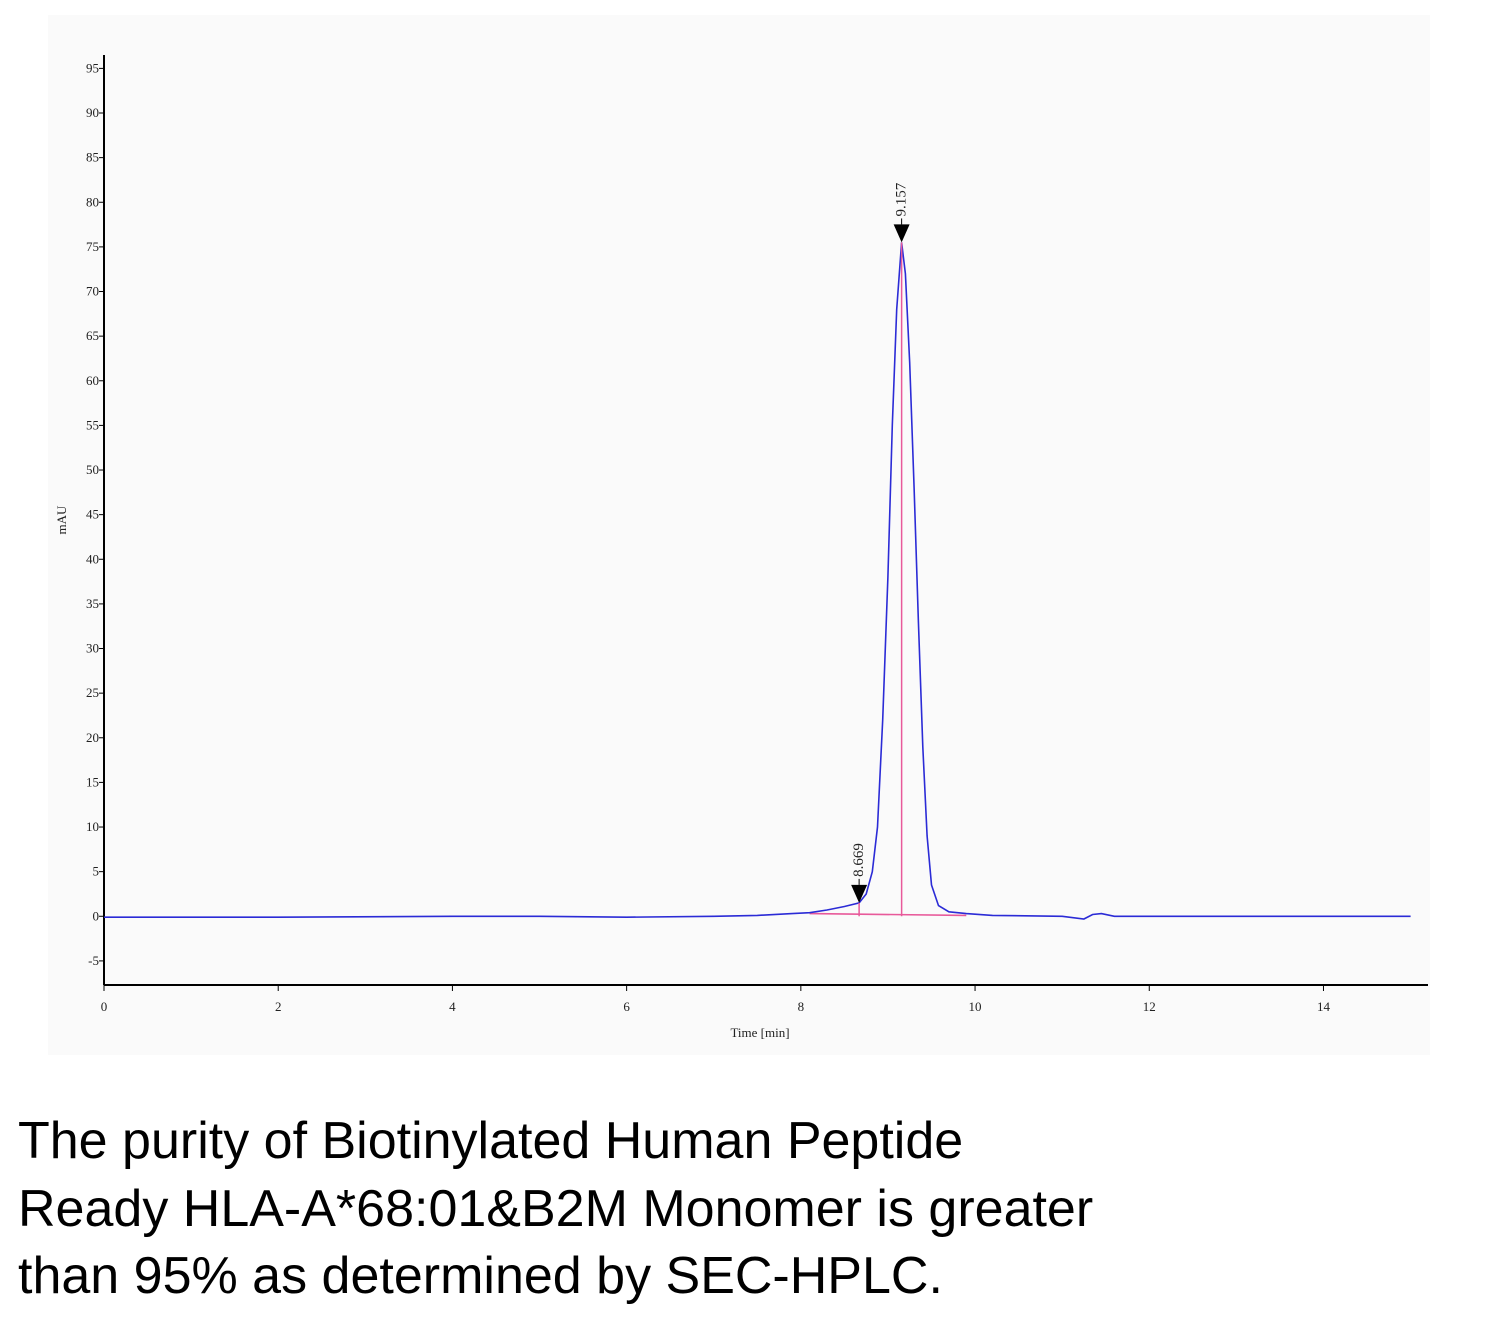 This screenshot has width=1500, height=1323. What do you see at coordinates (490, 1141) in the screenshot?
I see `caption-line: The purity of Biotinylated Human Peptide` at bounding box center [490, 1141].